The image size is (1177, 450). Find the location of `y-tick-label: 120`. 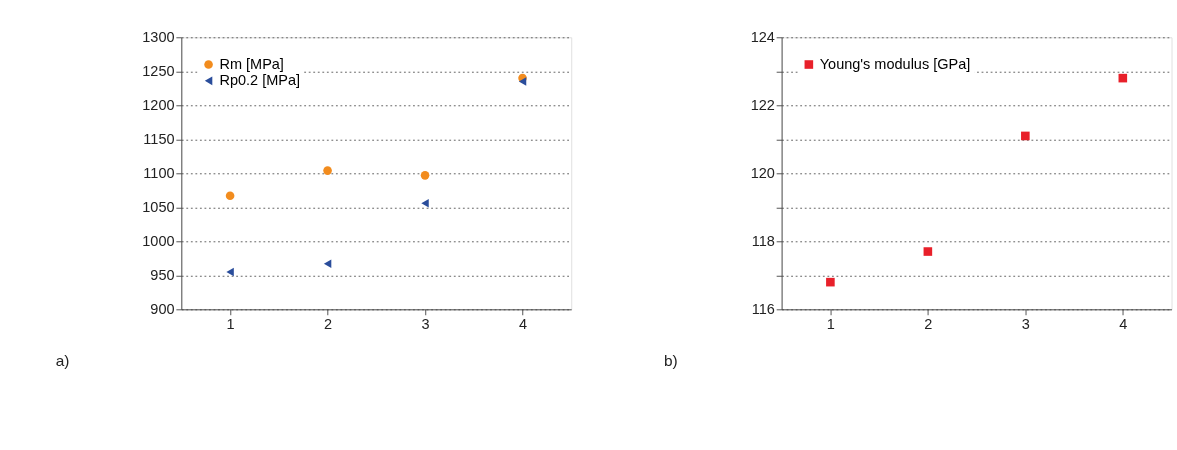

y-tick-label: 120 is located at coordinates (762, 173).